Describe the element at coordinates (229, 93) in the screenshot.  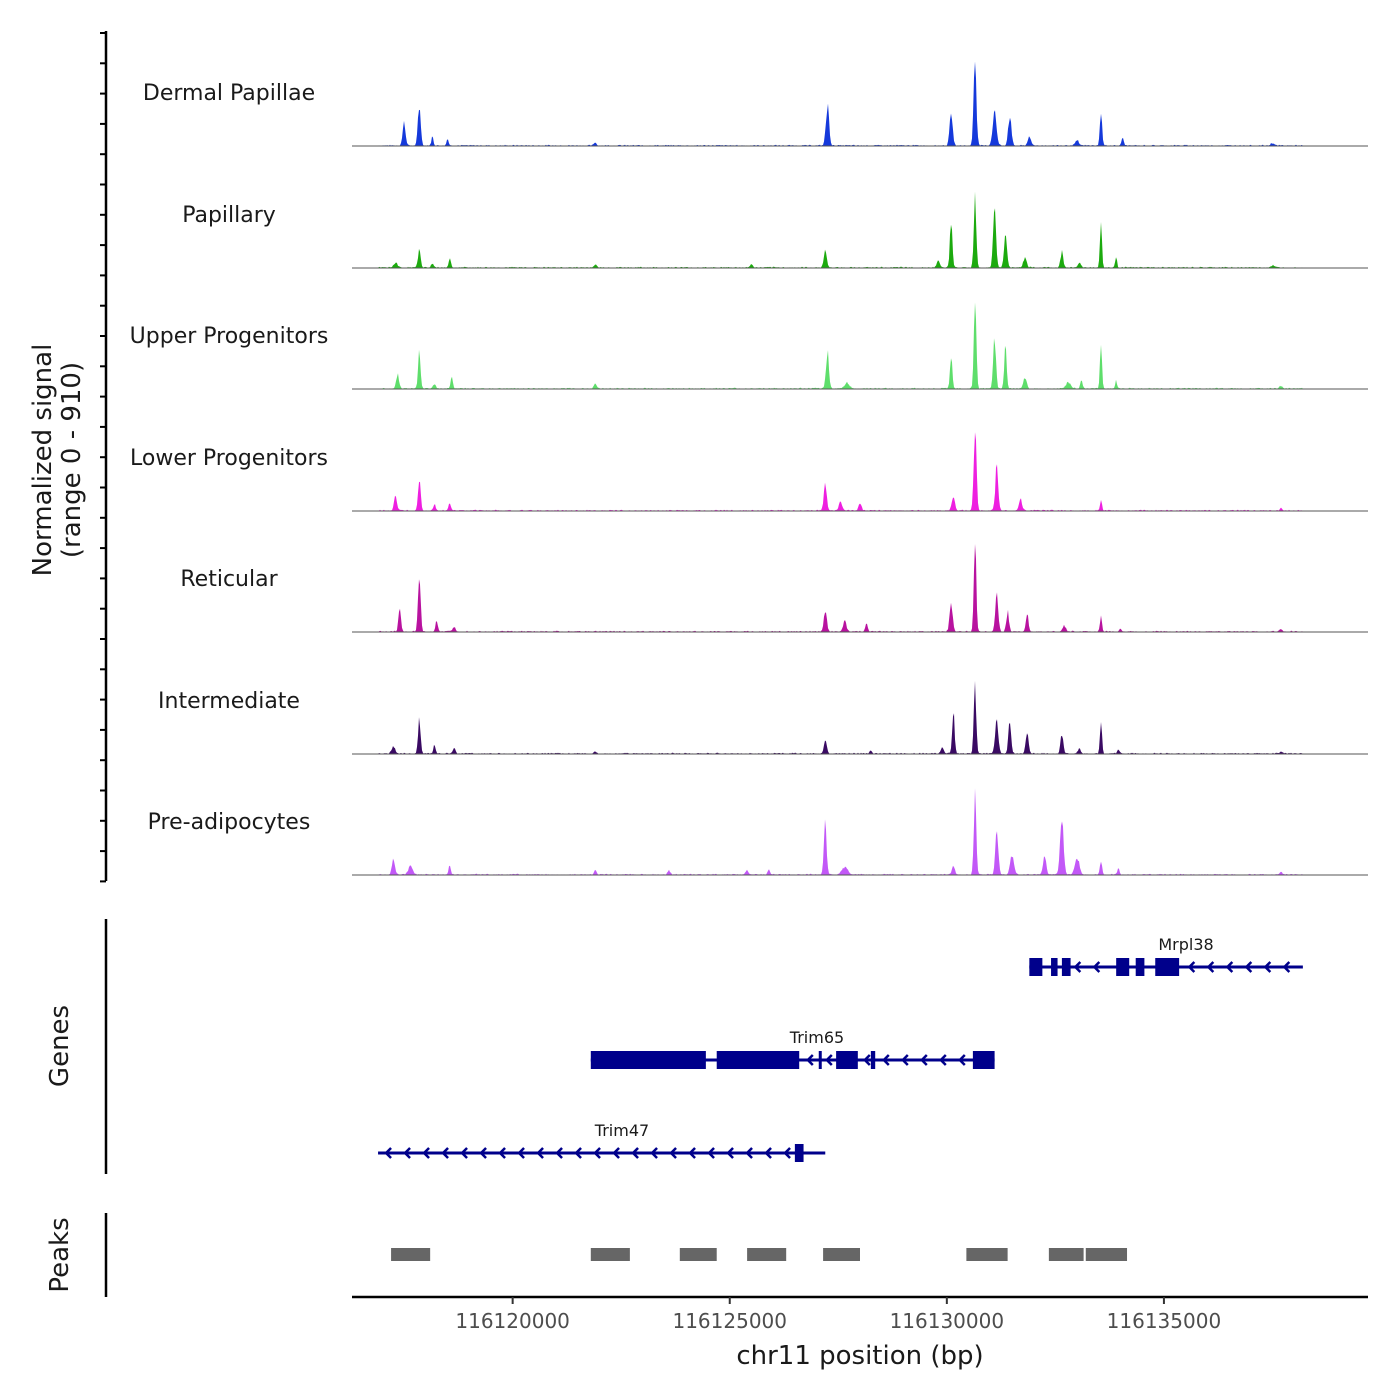
I see `track-label: Dermal Papillae` at that location.